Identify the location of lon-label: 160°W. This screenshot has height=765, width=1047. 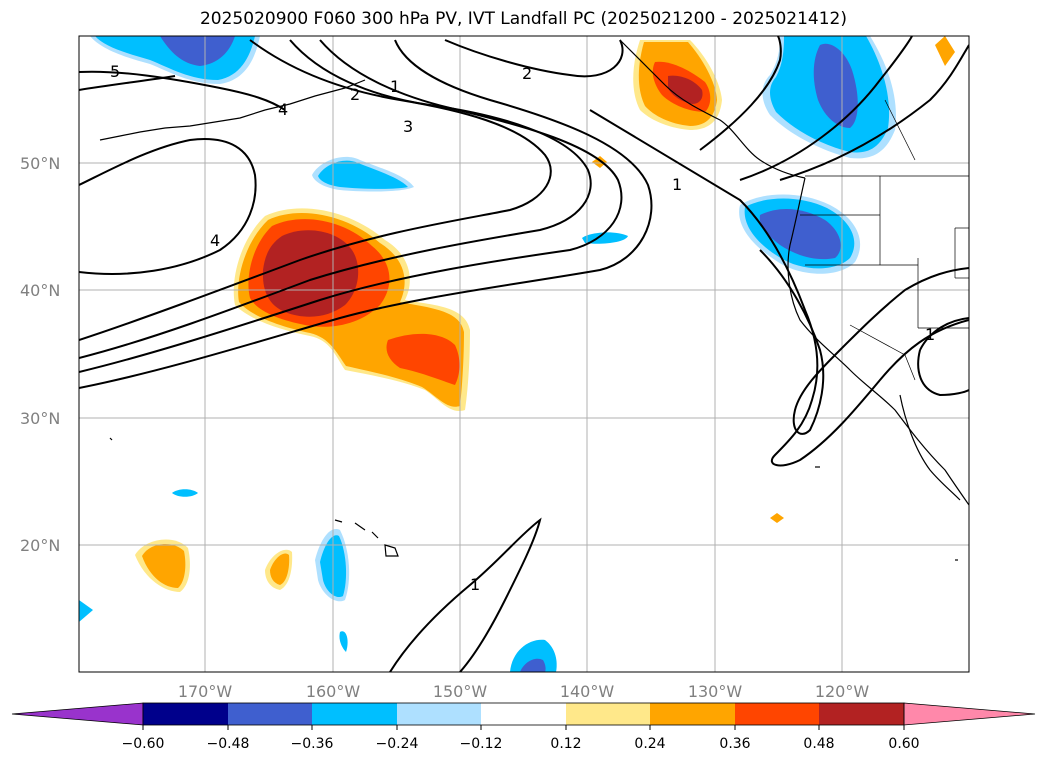
(333, 691).